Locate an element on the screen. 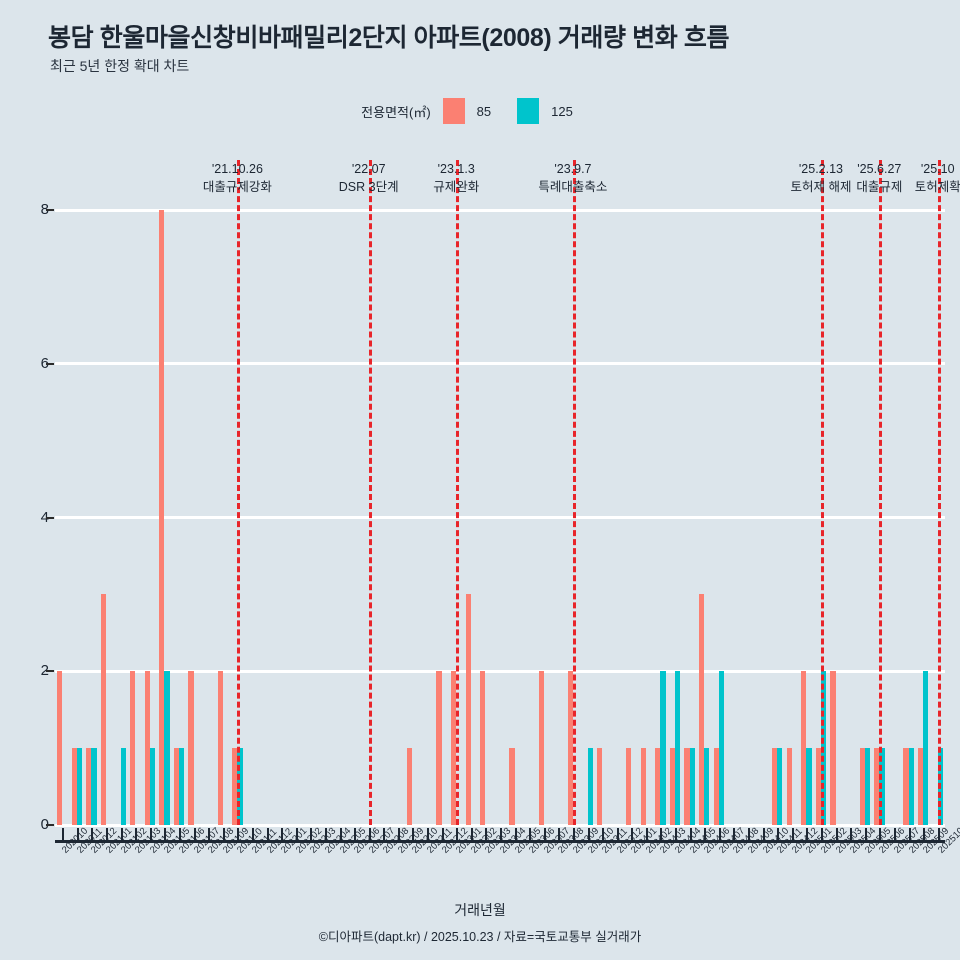  event-annotation-202502: '25.2.13 토허제 해제 is located at coordinates (820, 178).